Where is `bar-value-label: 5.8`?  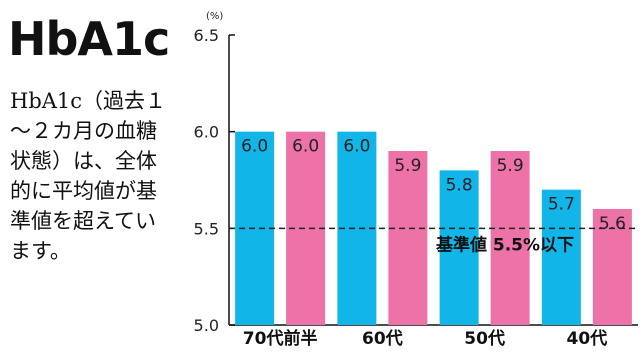
bar-value-label: 5.8 is located at coordinates (459, 185).